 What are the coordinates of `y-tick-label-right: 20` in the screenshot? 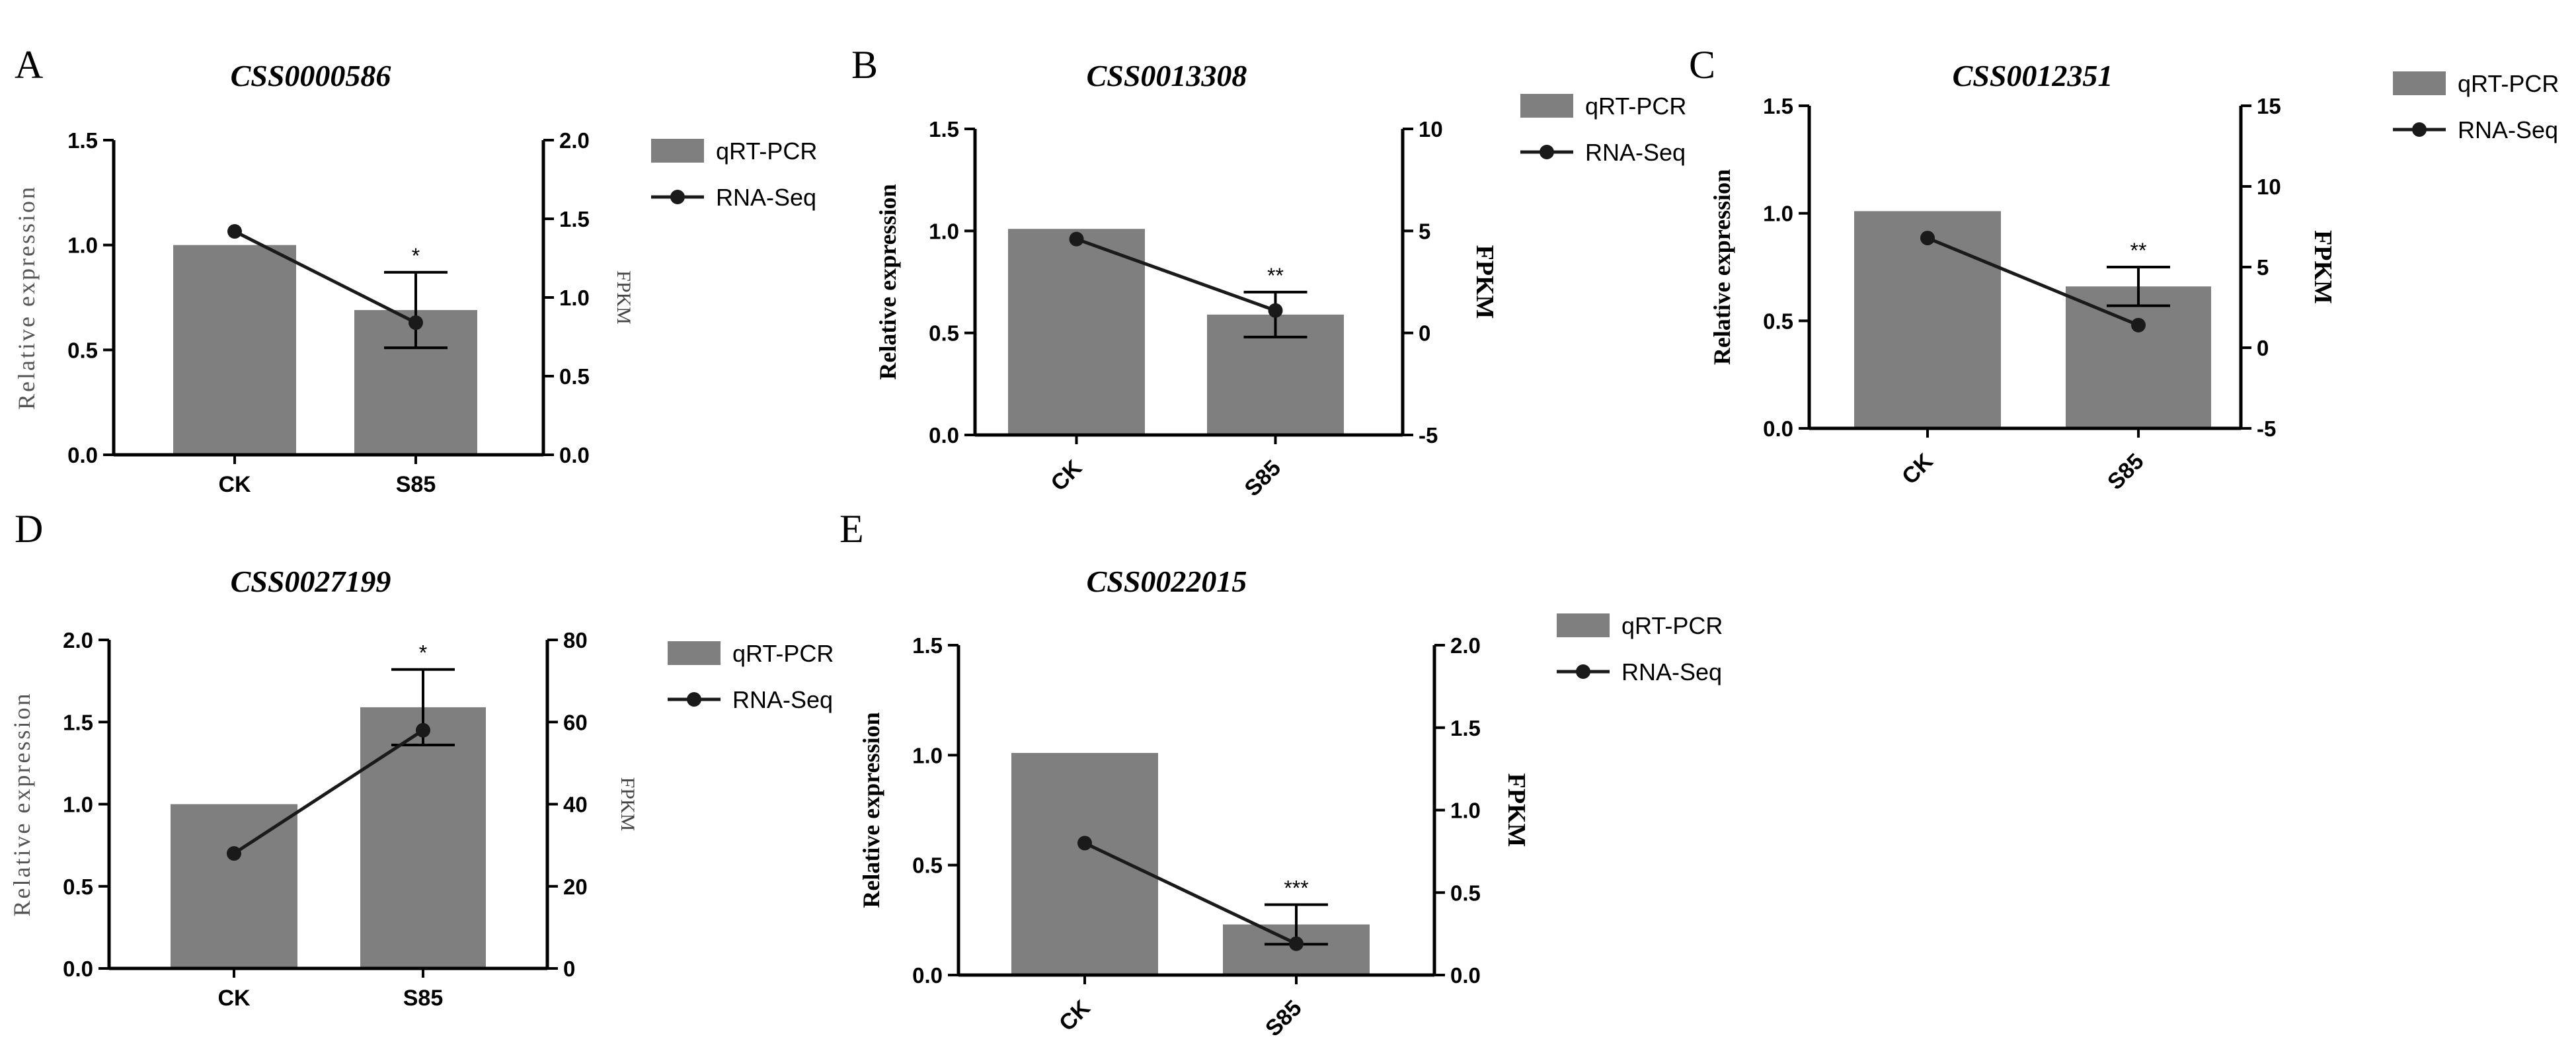 It's located at (575, 887).